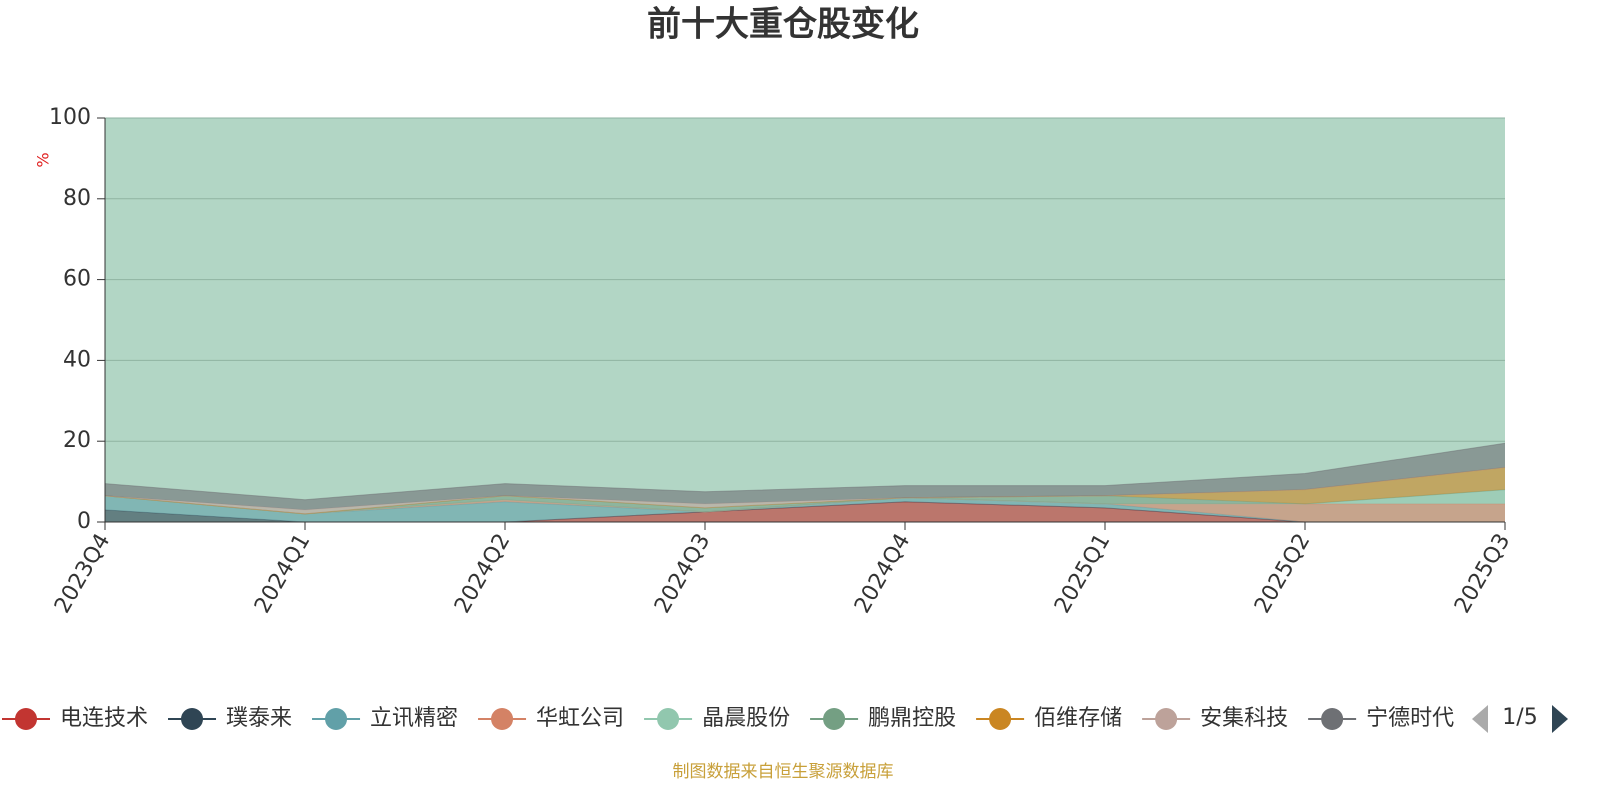  Describe the element at coordinates (1244, 718) in the screenshot. I see `legend-label: 安集科技` at that location.